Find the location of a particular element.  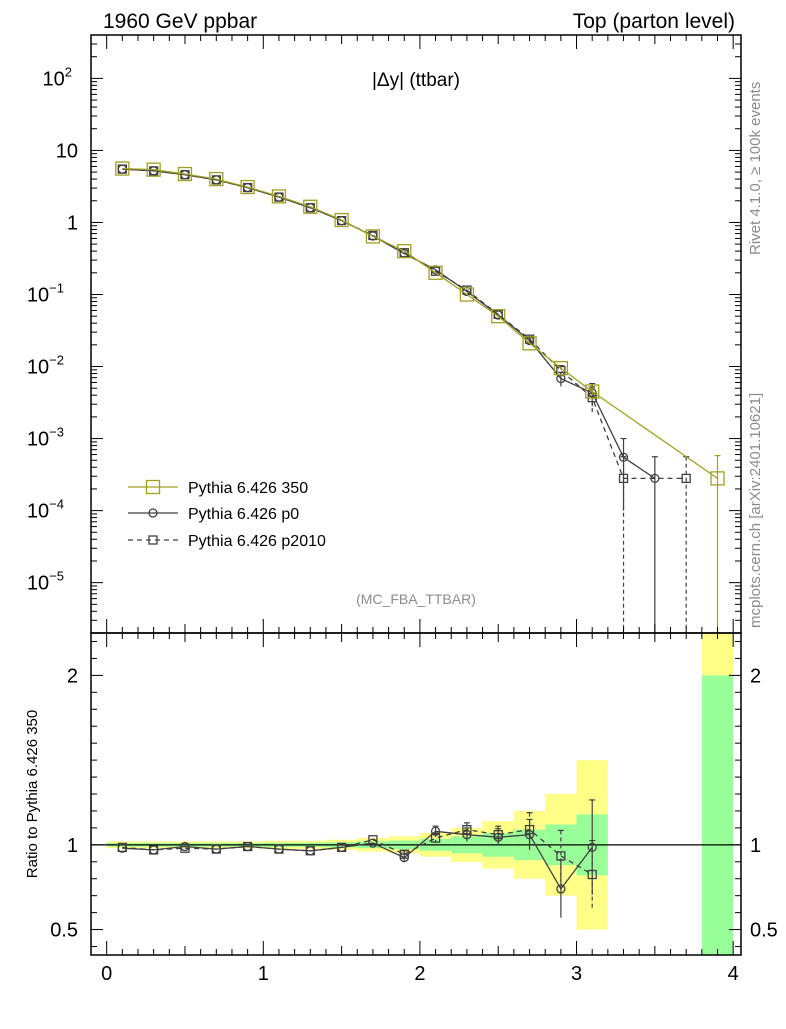

ratio-p0-line is located at coordinates (357, 860).